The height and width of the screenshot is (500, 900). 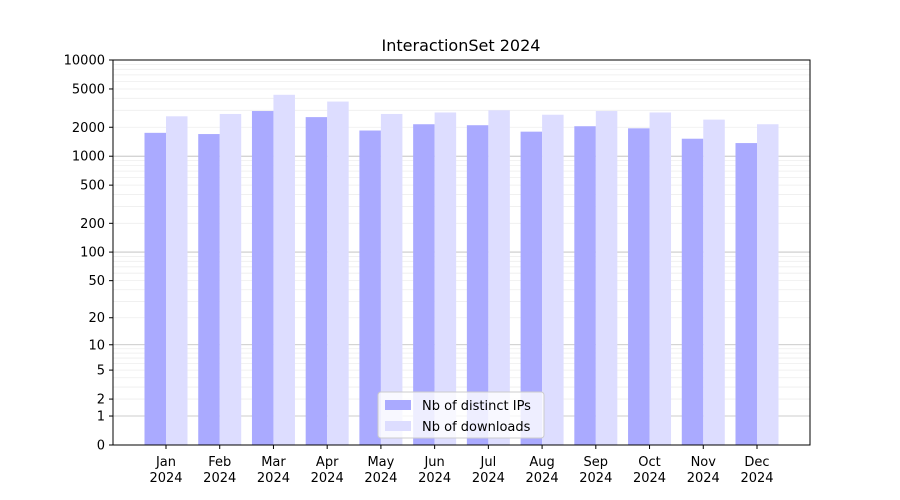 I want to click on x-tick-label: Jul 2024, so click(x=488, y=470).